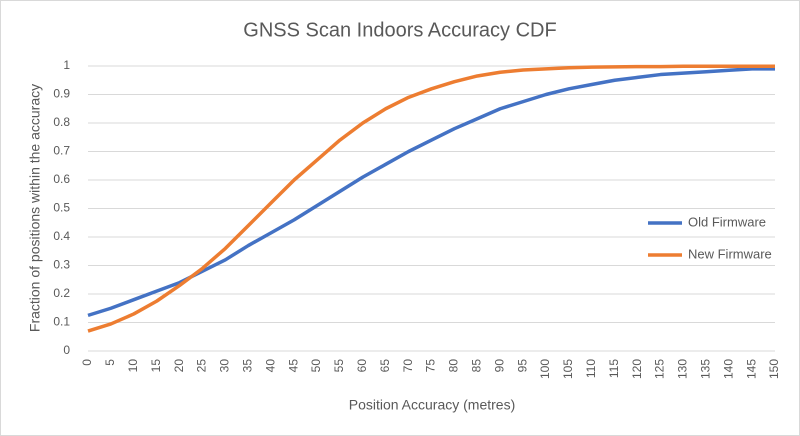  I want to click on y-tick-label: 0.5, so click(61, 208).